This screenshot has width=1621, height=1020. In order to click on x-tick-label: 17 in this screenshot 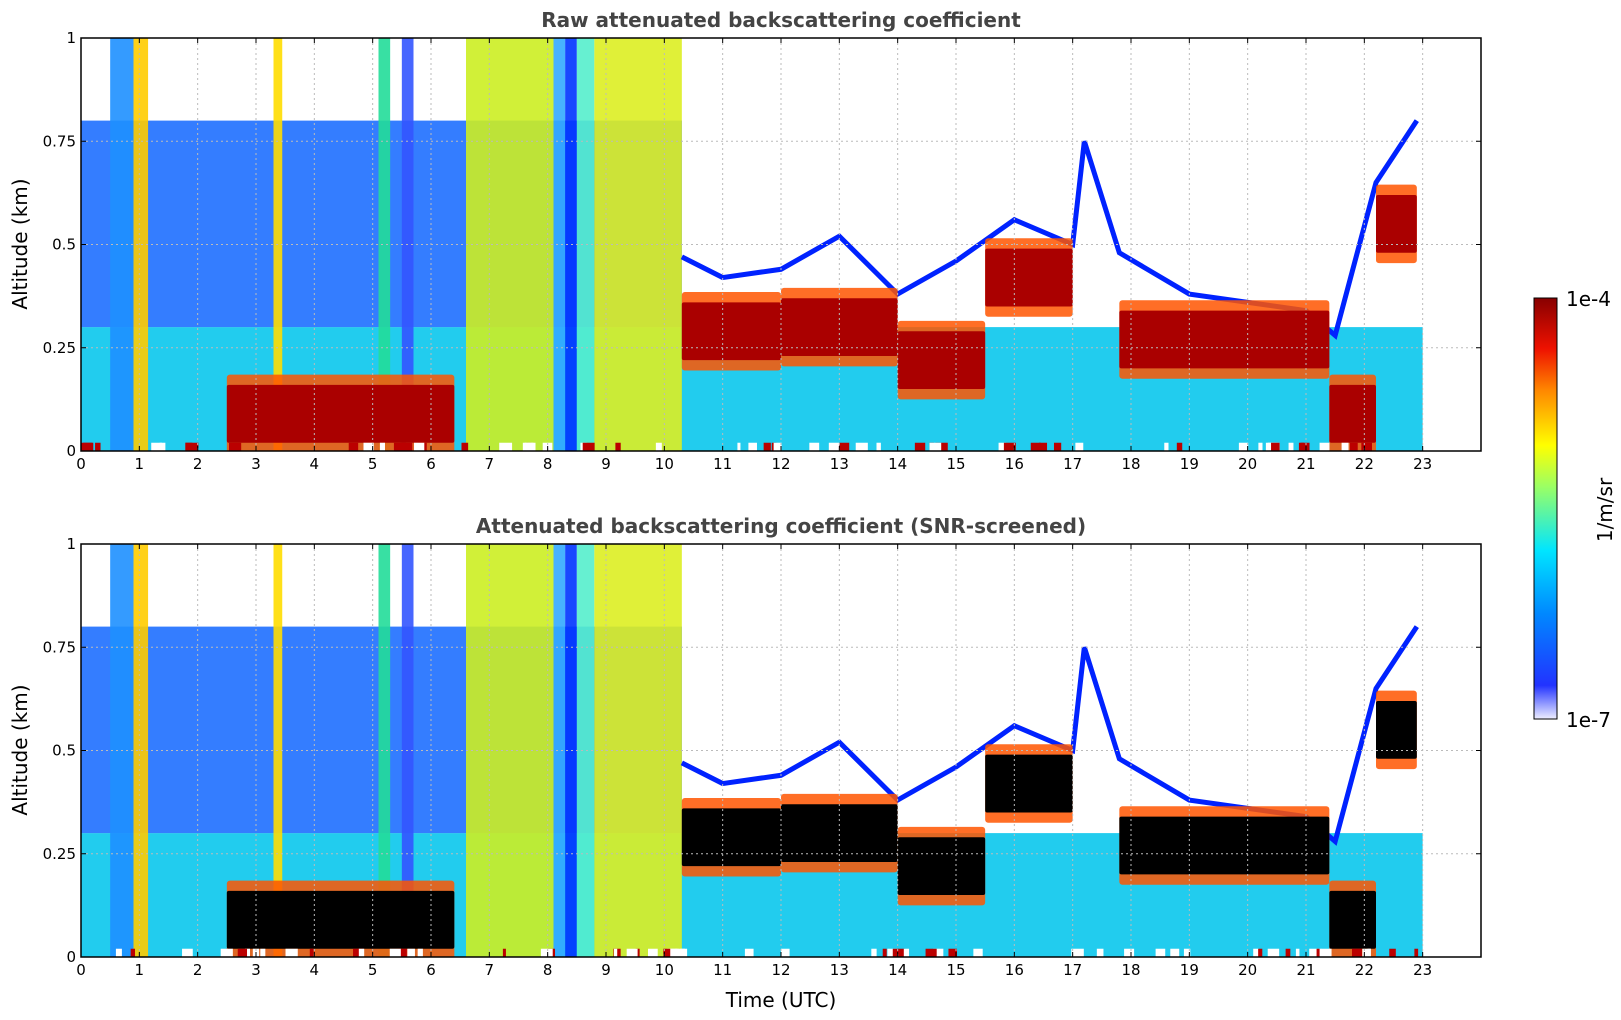, I will do `click(1072, 464)`.